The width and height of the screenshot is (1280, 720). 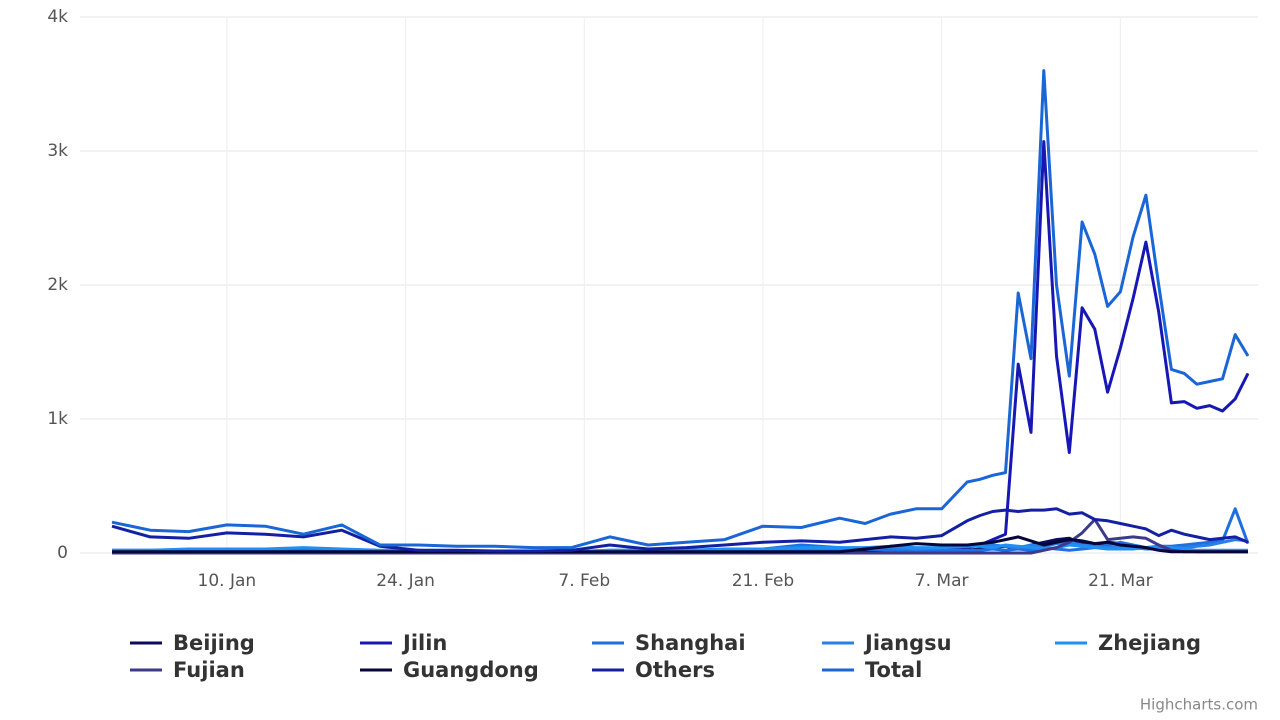 I want to click on legend-label: Fujian, so click(x=209, y=670).